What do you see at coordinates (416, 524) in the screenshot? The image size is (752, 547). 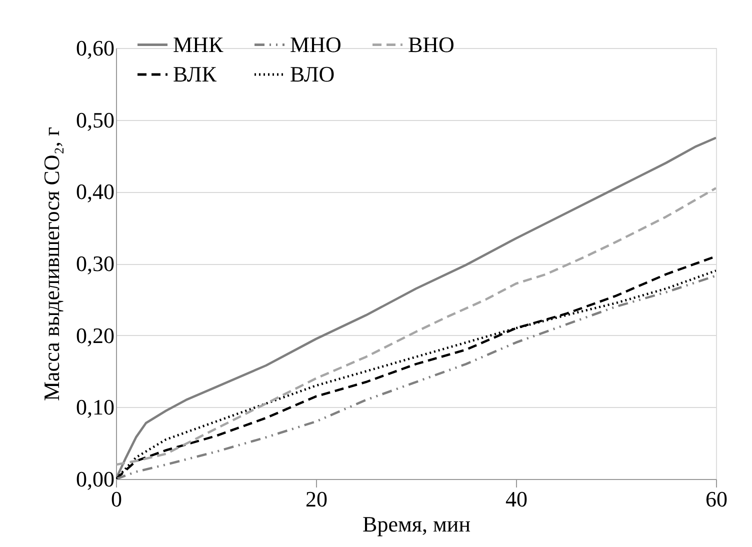 I see `x-axis-title: Время, мин` at bounding box center [416, 524].